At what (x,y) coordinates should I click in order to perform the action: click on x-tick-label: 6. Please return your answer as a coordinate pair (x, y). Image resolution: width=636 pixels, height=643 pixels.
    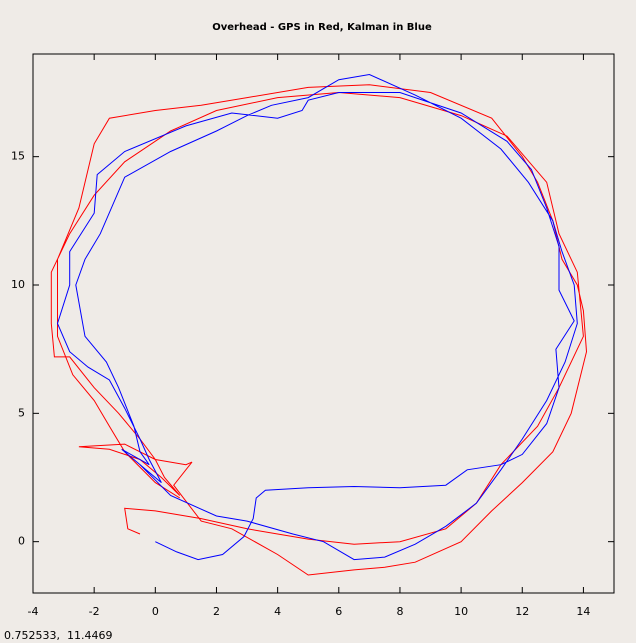
    Looking at the image, I should click on (338, 611).